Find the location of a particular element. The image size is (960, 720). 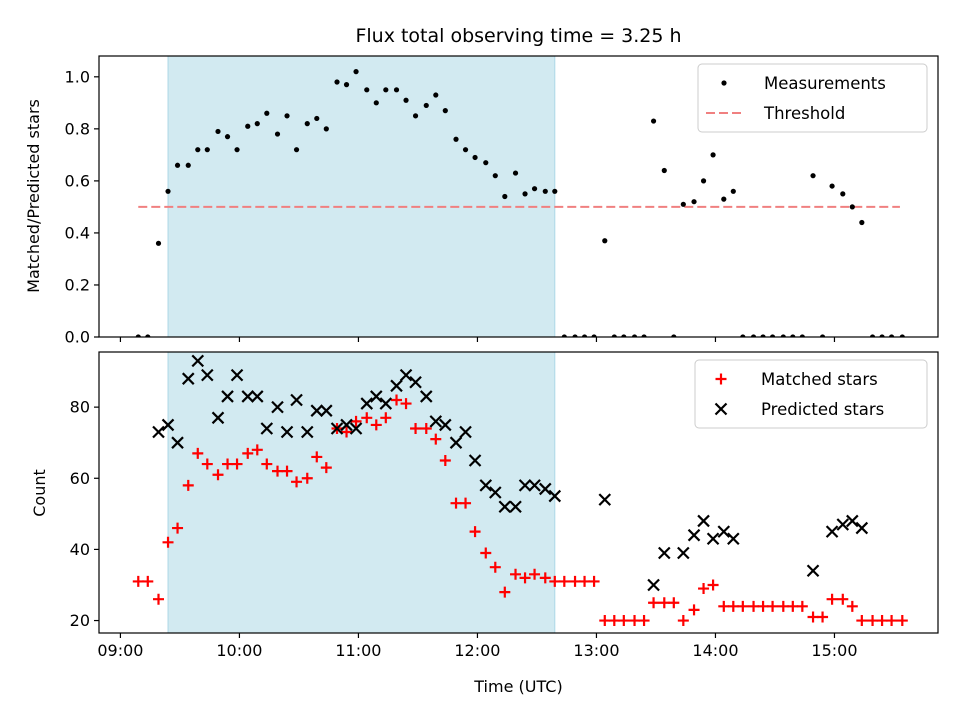

x-tick-label: 10:00 is located at coordinates (239, 650).